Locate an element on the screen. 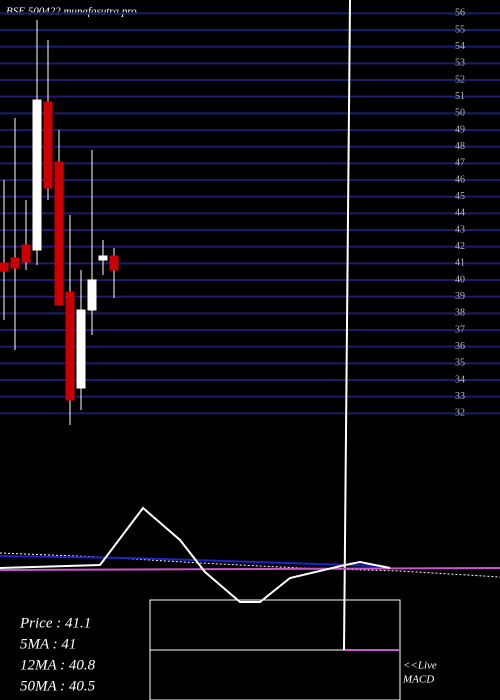  y-tick-label: 32 is located at coordinates (460, 413).